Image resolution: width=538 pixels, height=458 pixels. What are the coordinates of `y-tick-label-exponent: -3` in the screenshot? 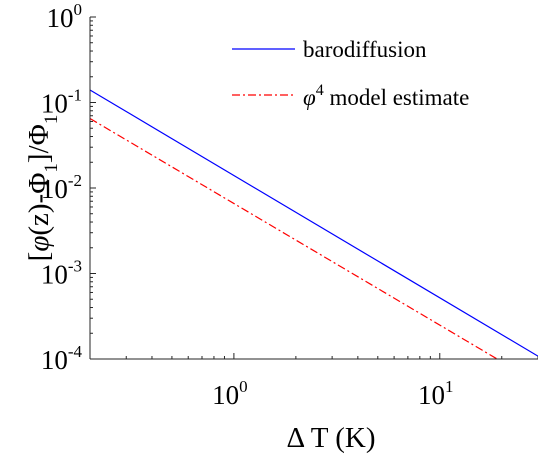 It's located at (75, 266).